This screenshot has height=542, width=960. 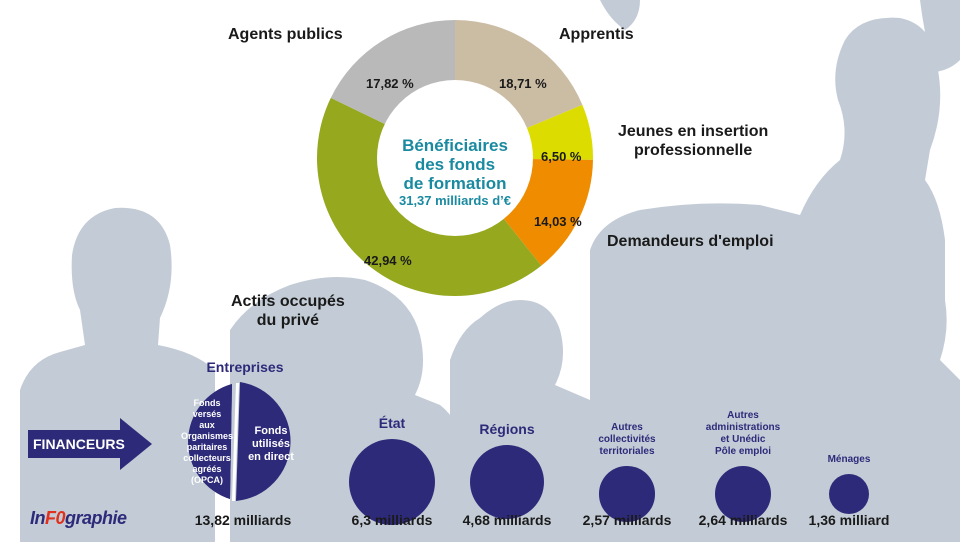 What do you see at coordinates (207, 425) in the screenshot?
I see `opca-line: aux` at bounding box center [207, 425].